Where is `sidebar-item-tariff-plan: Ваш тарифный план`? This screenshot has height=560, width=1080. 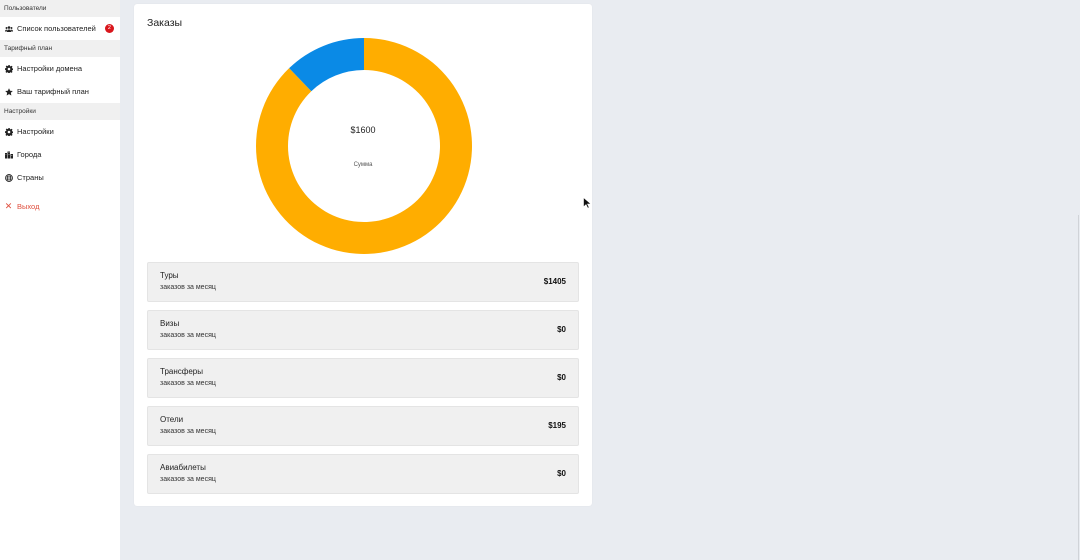 sidebar-item-tariff-plan: Ваш тарифный план is located at coordinates (60, 91).